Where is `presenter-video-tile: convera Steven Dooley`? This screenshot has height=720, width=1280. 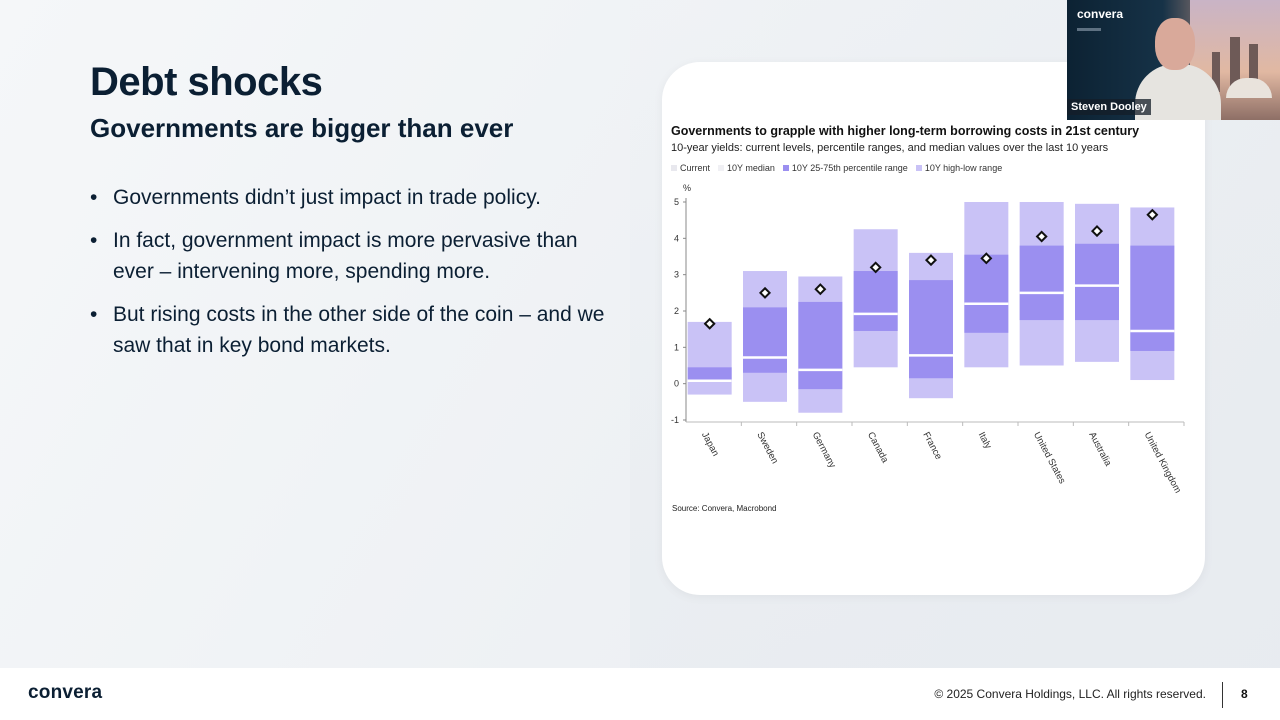 presenter-video-tile: convera Steven Dooley is located at coordinates (1173, 60).